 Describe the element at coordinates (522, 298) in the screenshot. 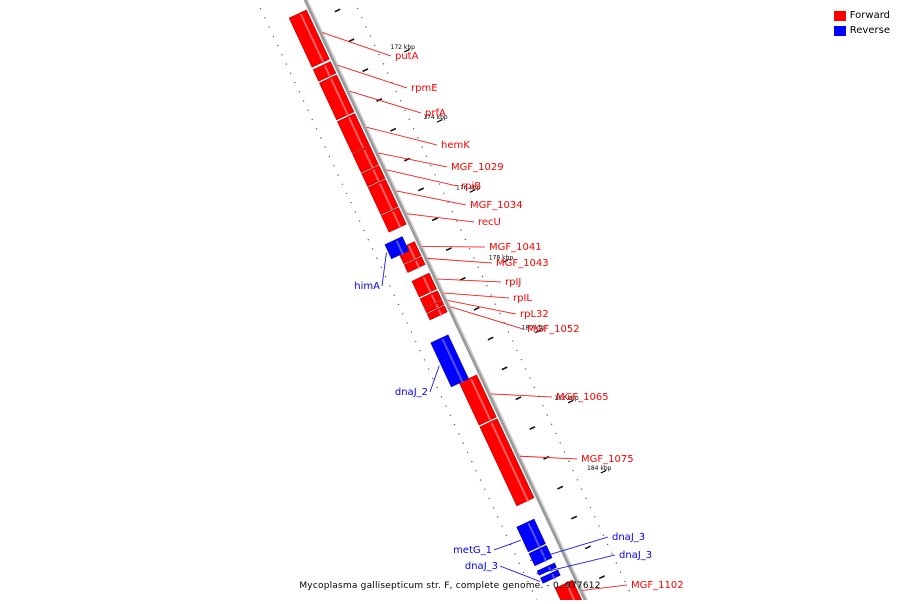

I see `gene-label-rpil: rpIL` at that location.